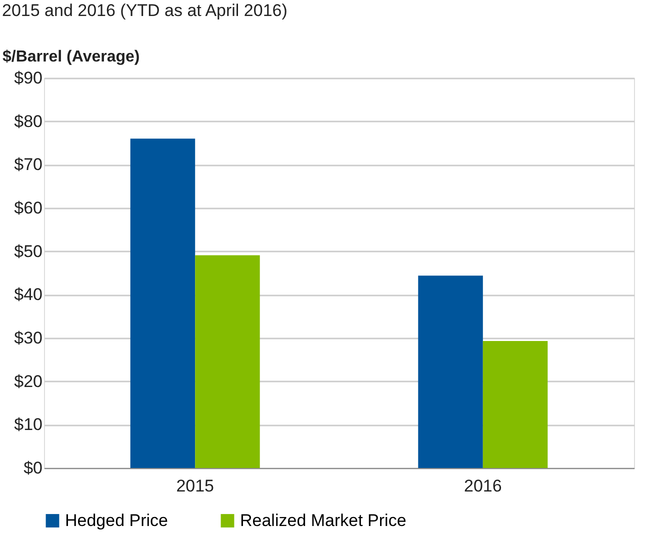 The image size is (663, 535). Describe the element at coordinates (483, 486) in the screenshot. I see `x-tick-label: 2016` at that location.